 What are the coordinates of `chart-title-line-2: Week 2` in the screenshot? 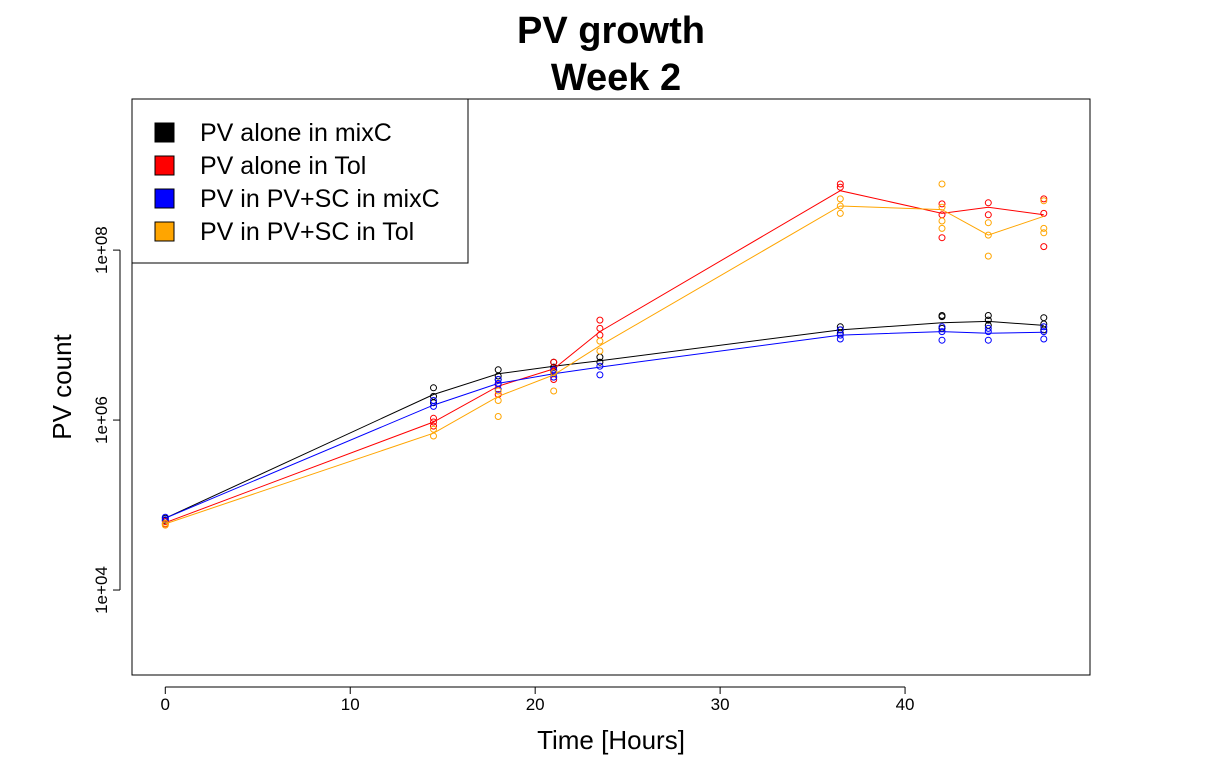 It's located at (616, 78).